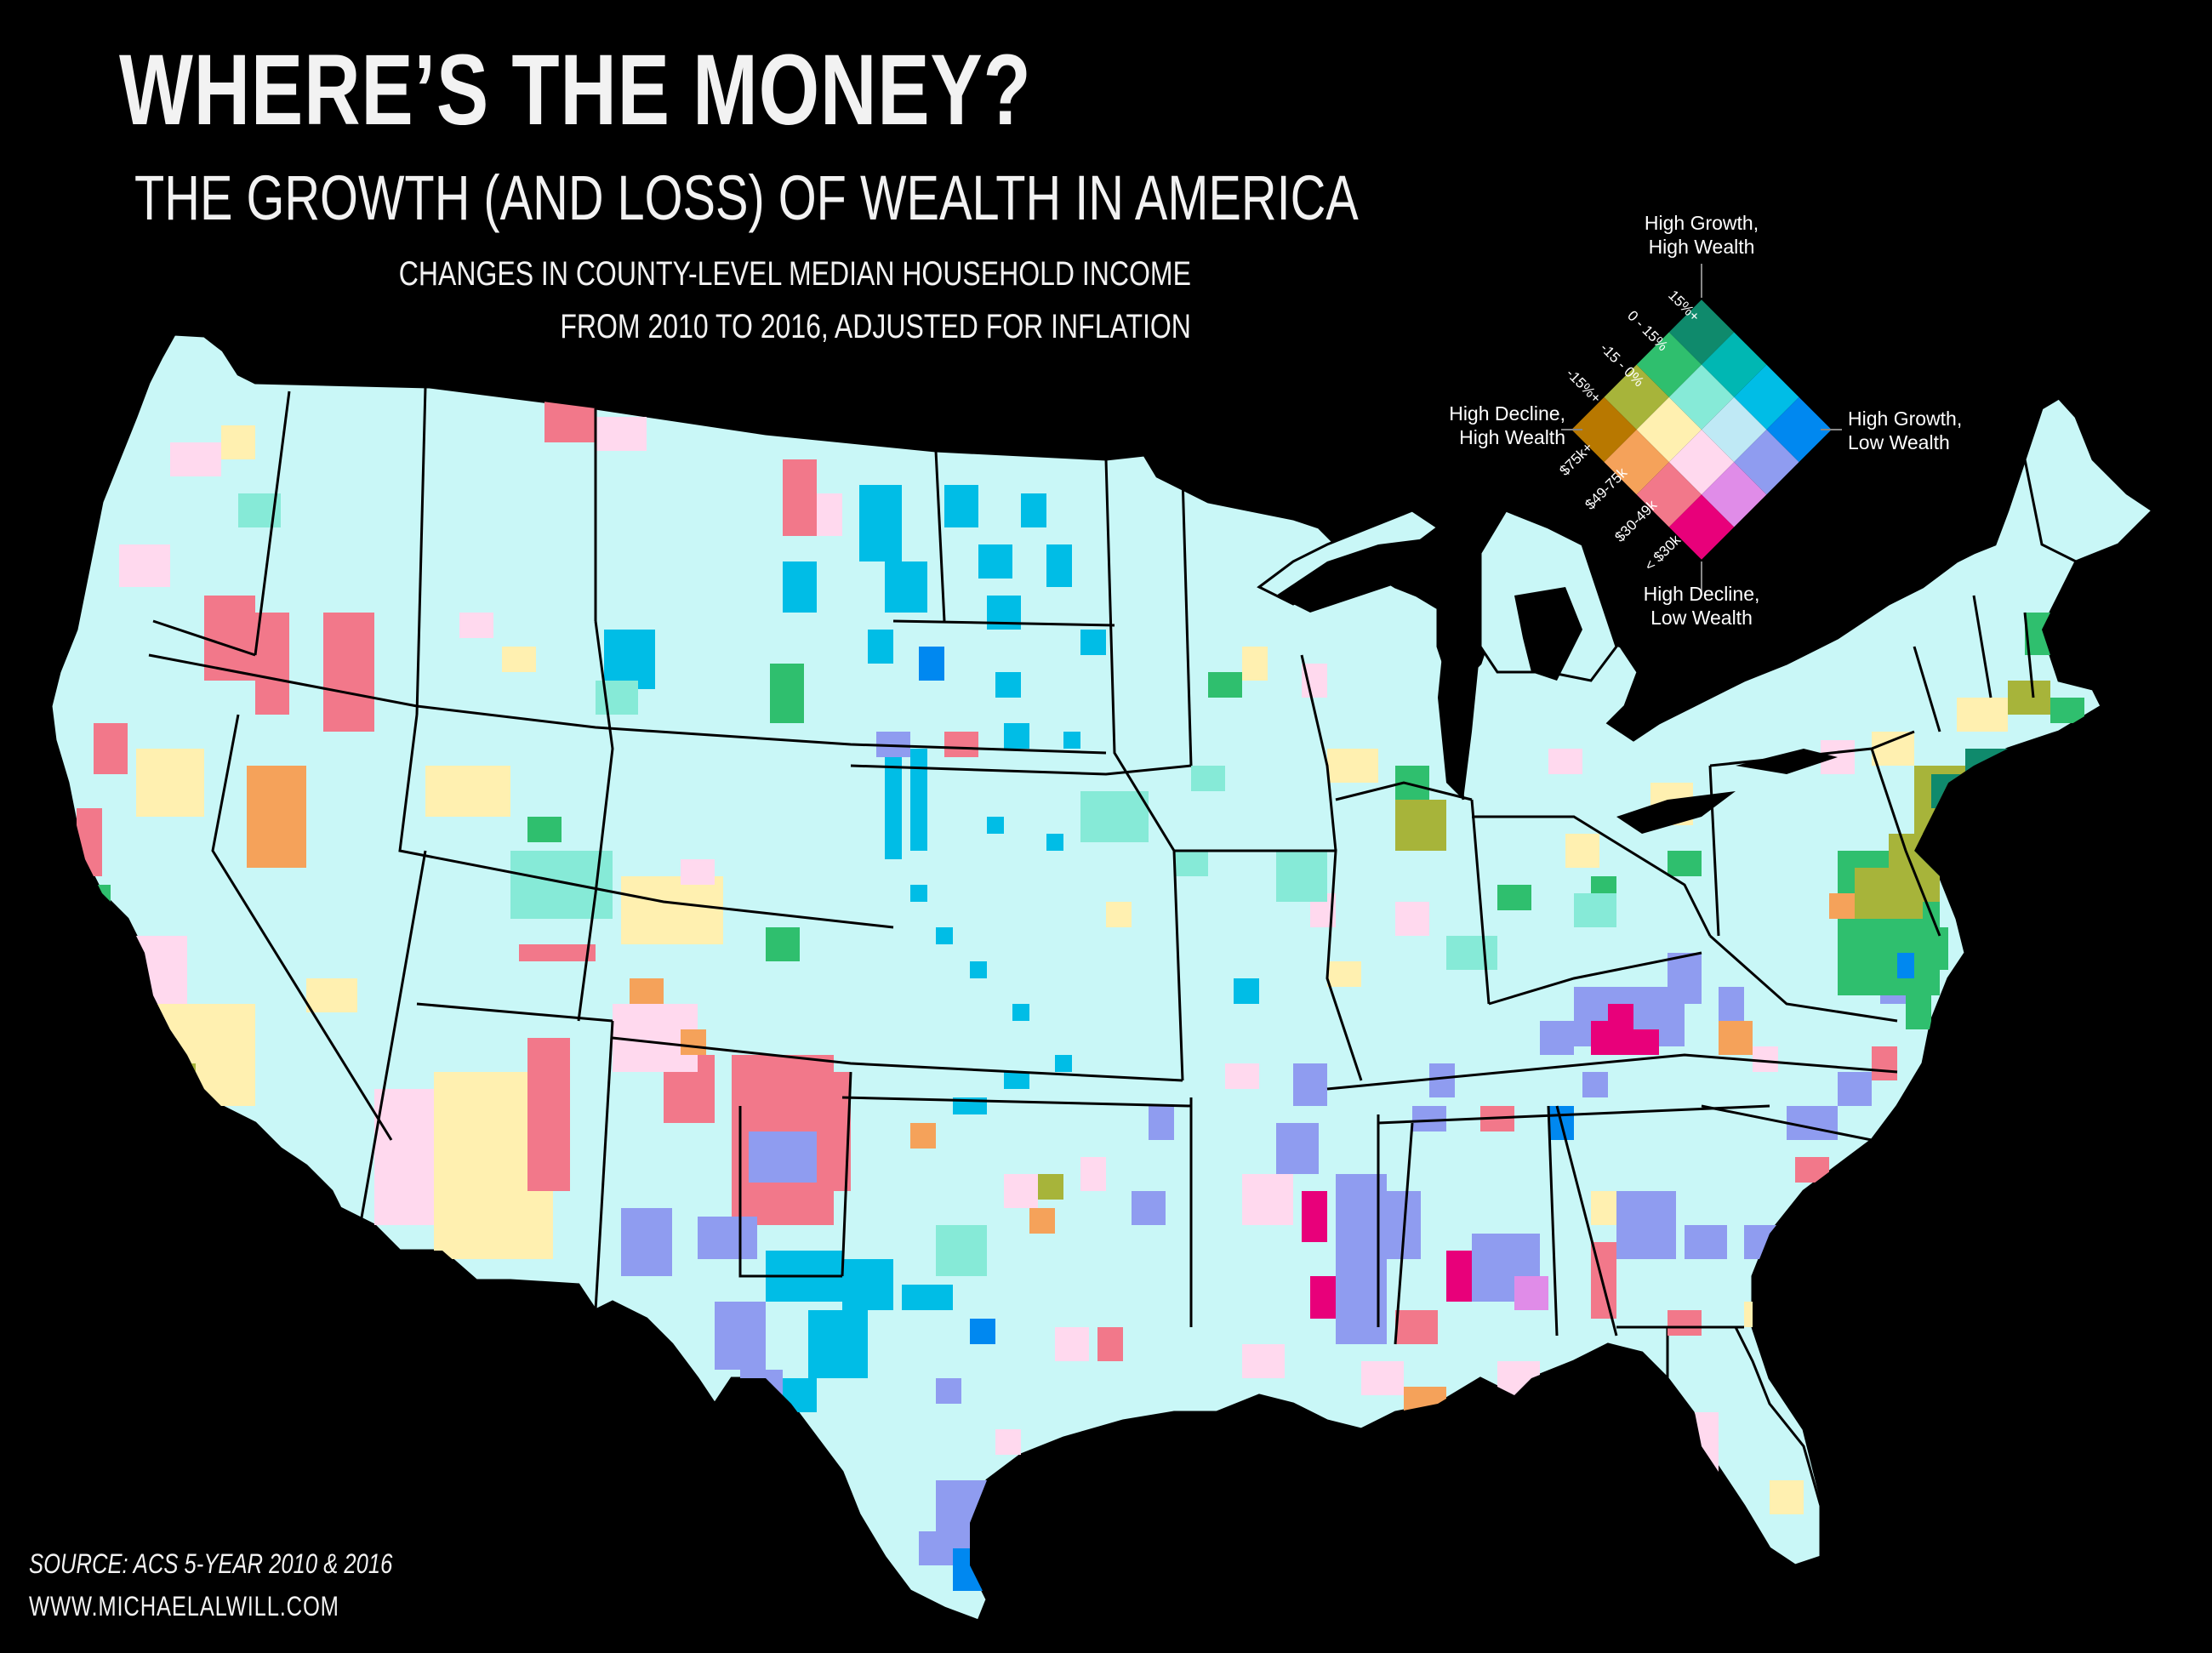 Image resolution: width=2212 pixels, height=1653 pixels. What do you see at coordinates (575, 90) in the screenshot?
I see `page-title: WHERE’S THE MONEY?` at bounding box center [575, 90].